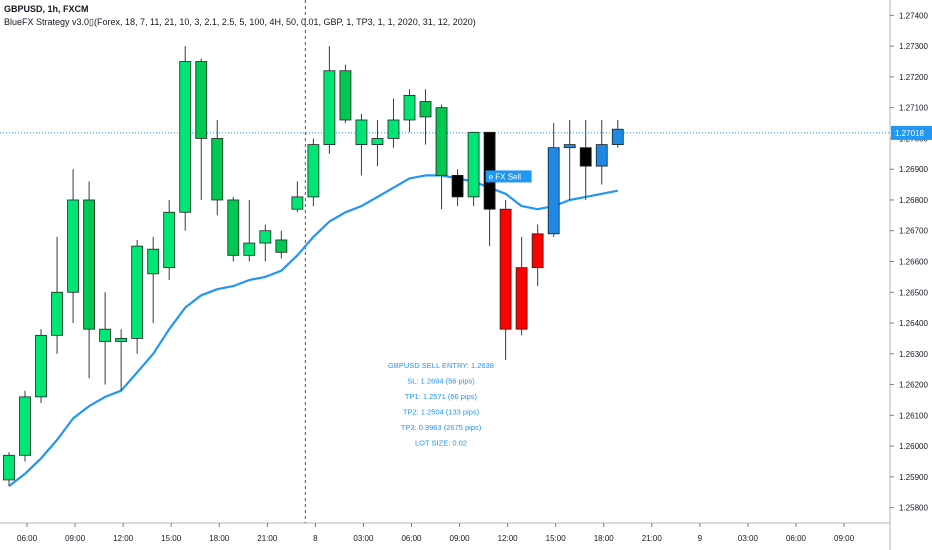  I want to click on trade-info-line: TP2: 1.2504 (133 pips), so click(441, 412).